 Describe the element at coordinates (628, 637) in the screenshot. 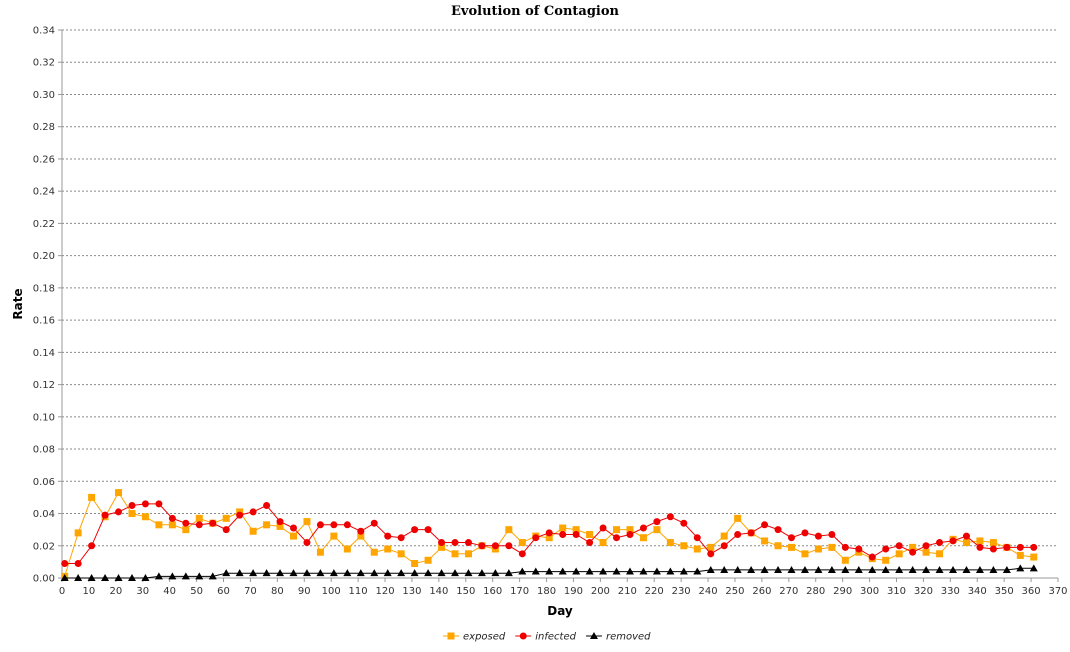

I see `legend-label: removed` at that location.